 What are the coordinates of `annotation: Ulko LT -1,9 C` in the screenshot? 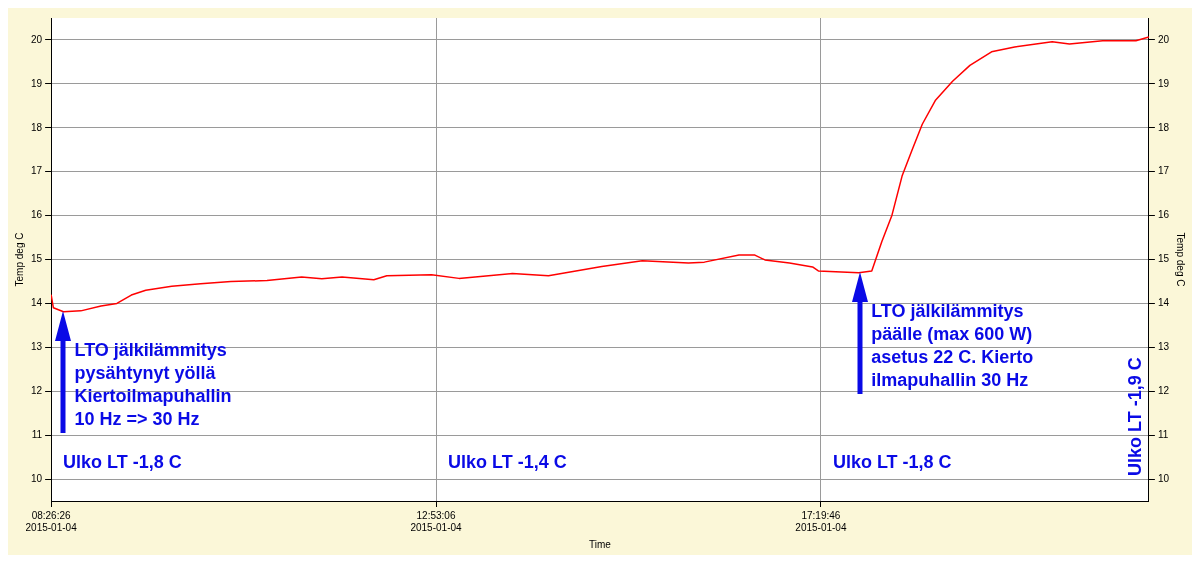 It's located at (1134, 416).